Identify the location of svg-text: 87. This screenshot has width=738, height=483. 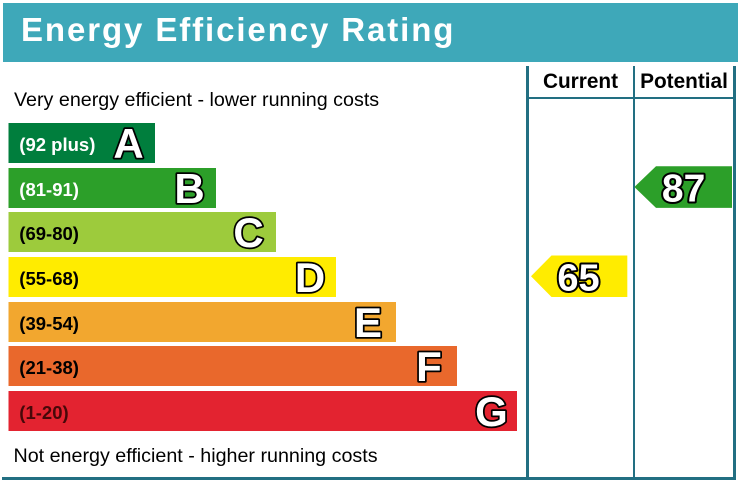
(683, 189).